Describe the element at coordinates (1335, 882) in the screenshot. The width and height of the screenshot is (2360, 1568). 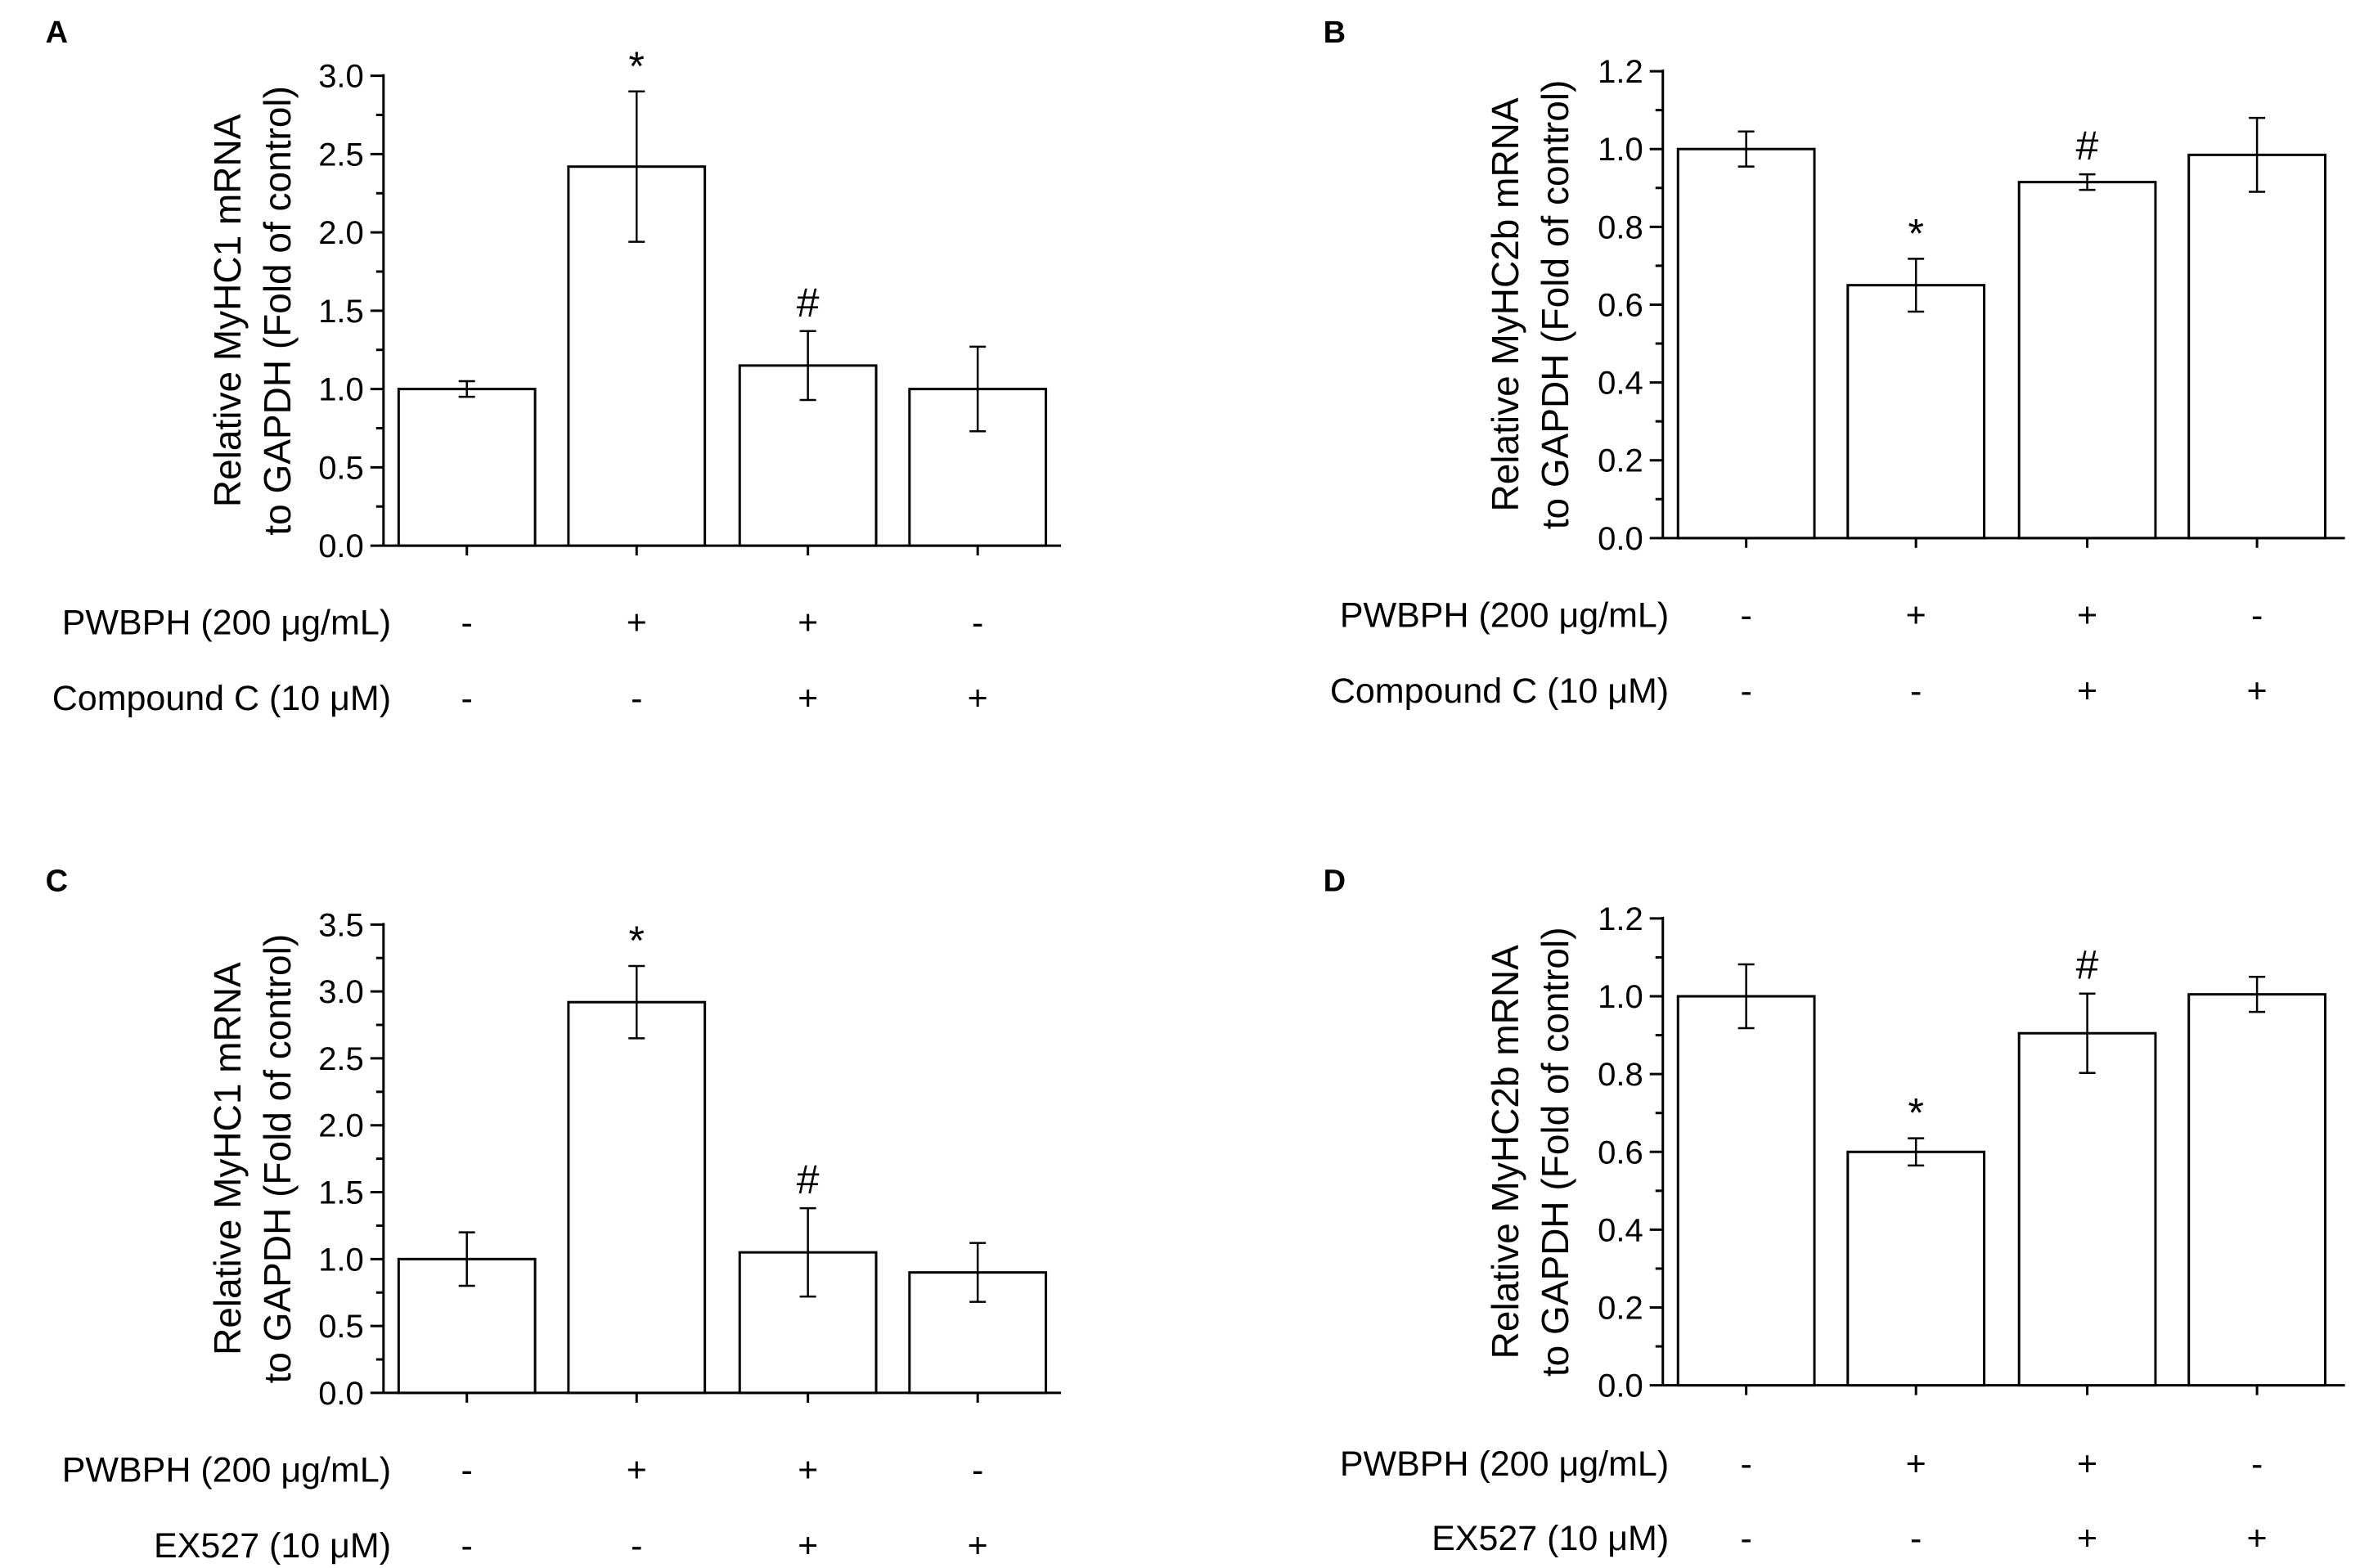
I see `panel-letter: D` at that location.